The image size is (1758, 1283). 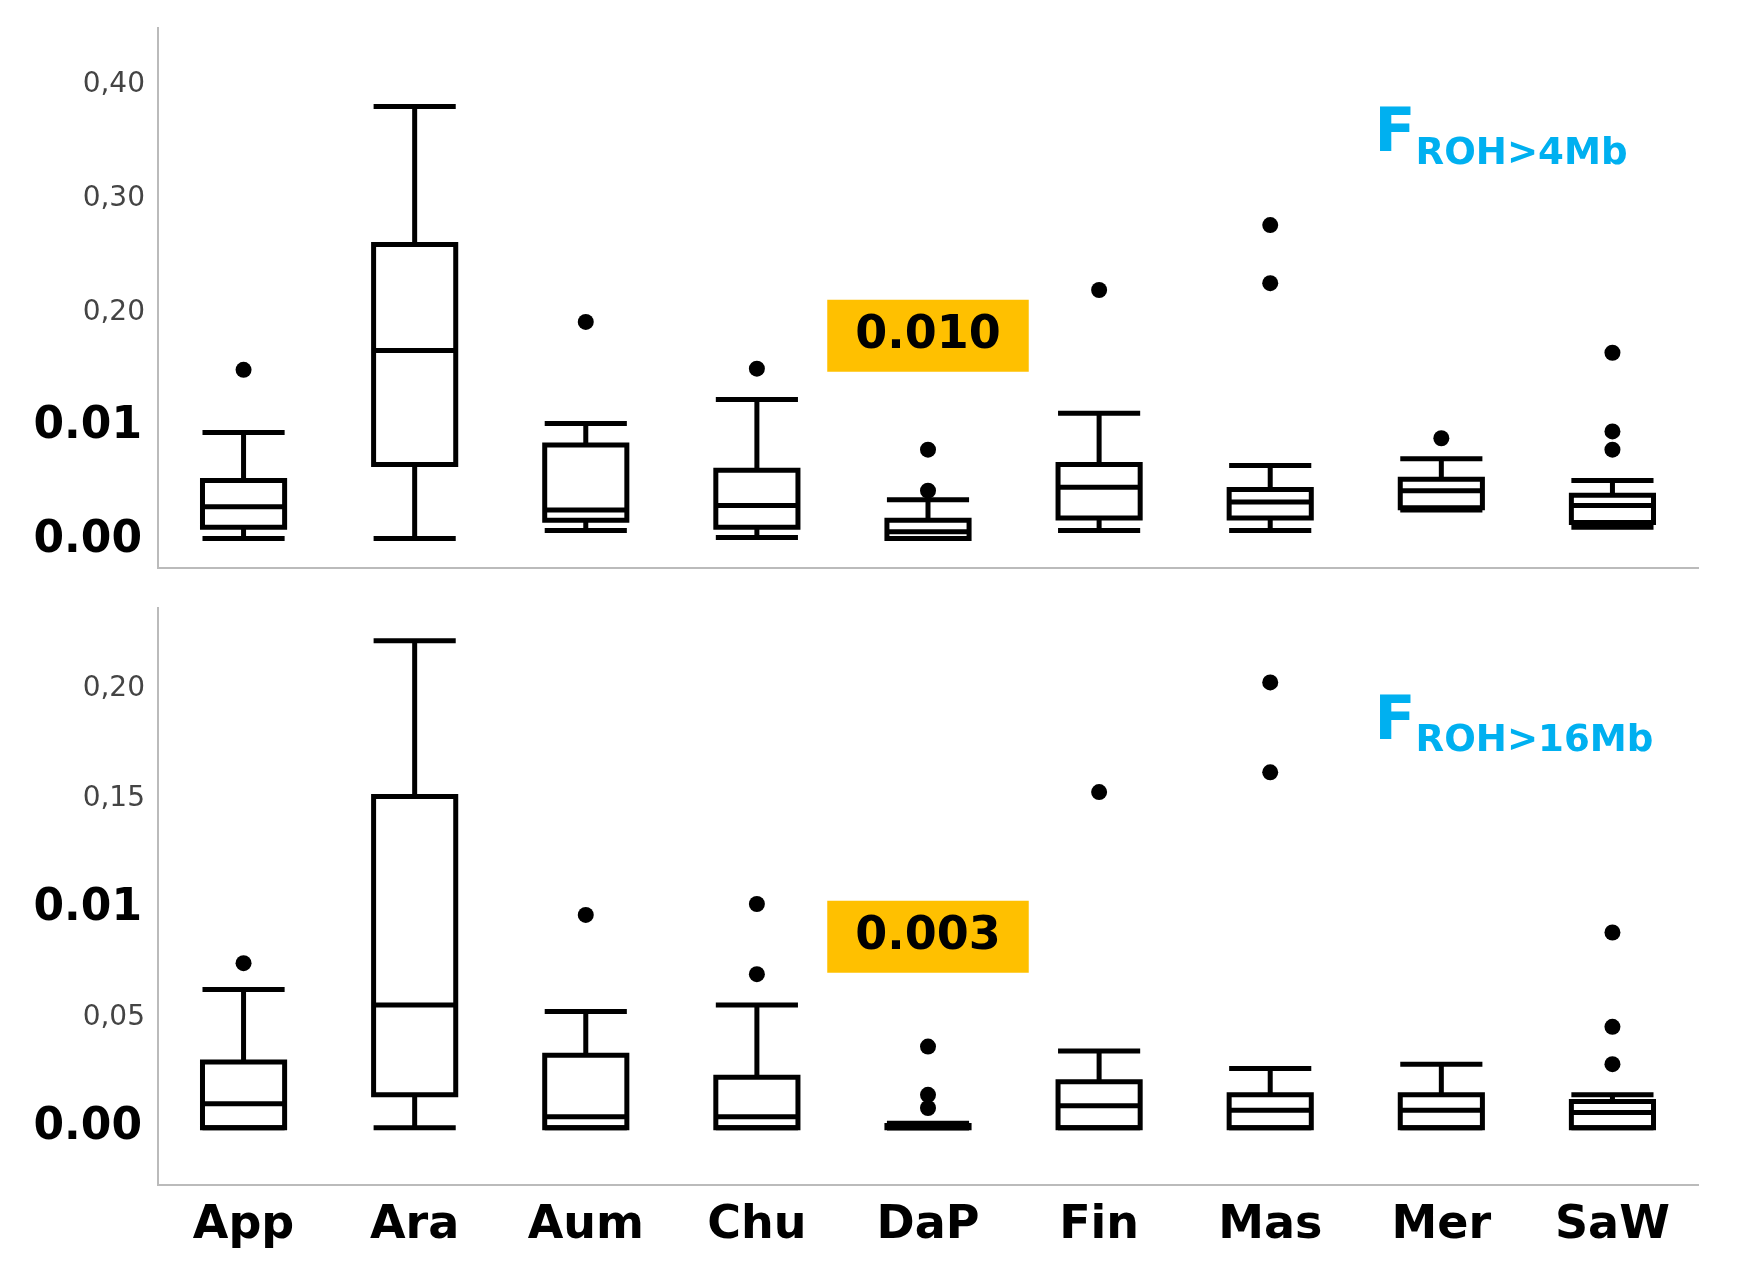 I want to click on x-tick-label: Fin, so click(x=1099, y=1222).